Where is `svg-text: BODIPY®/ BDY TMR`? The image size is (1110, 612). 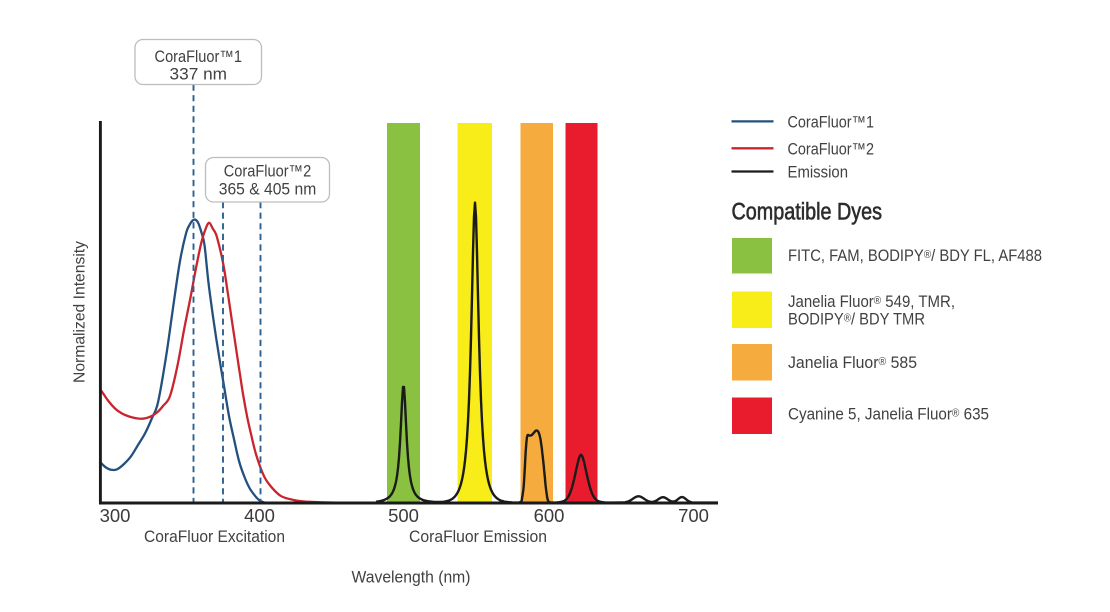 svg-text: BODIPY®/ BDY TMR is located at coordinates (856, 320).